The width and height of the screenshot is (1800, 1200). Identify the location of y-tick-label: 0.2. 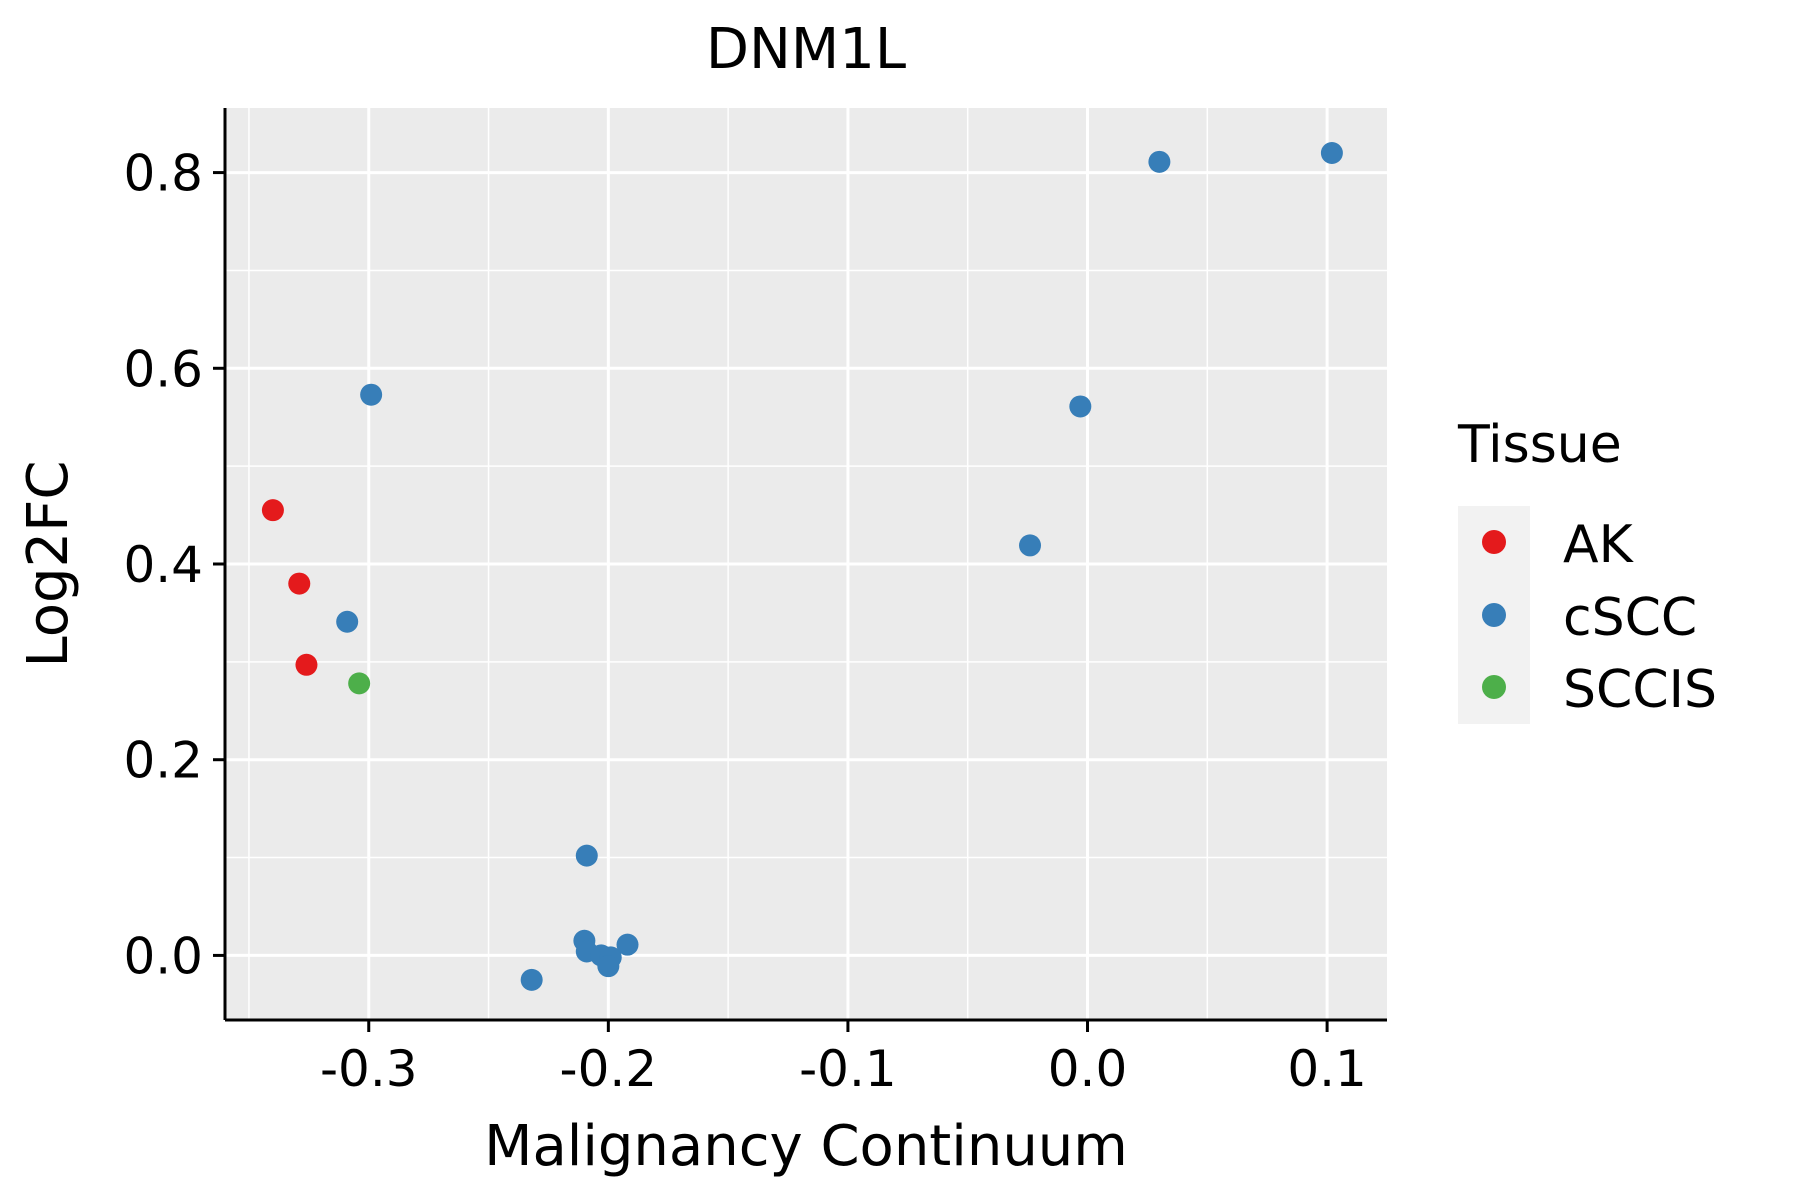
(163, 761).